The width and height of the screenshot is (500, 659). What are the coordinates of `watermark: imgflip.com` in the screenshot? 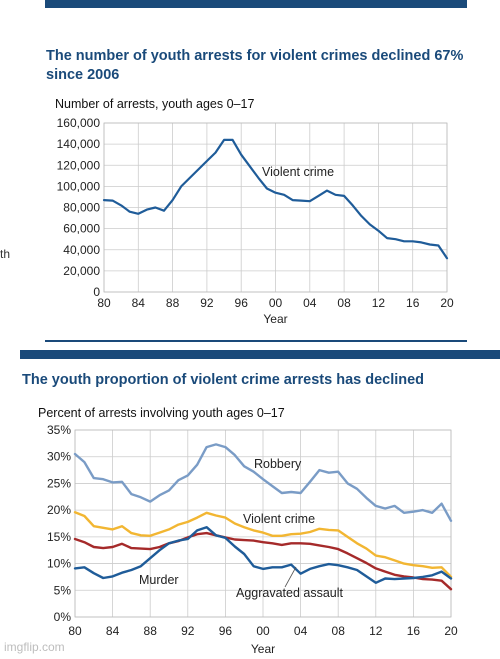 It's located at (34, 647).